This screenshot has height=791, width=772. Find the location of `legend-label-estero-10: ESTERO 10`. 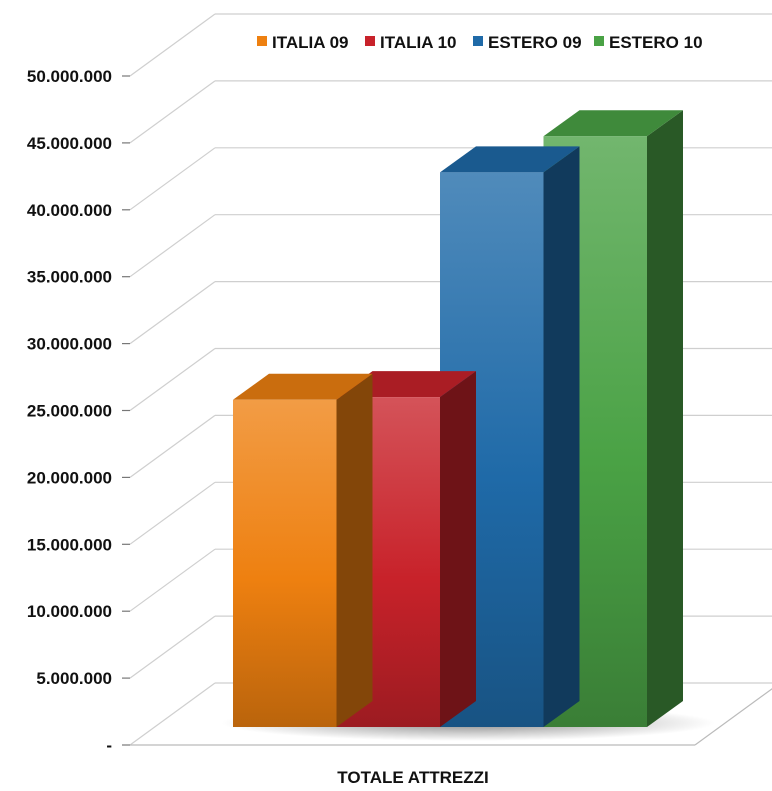

legend-label-estero-10: ESTERO 10 is located at coordinates (656, 42).